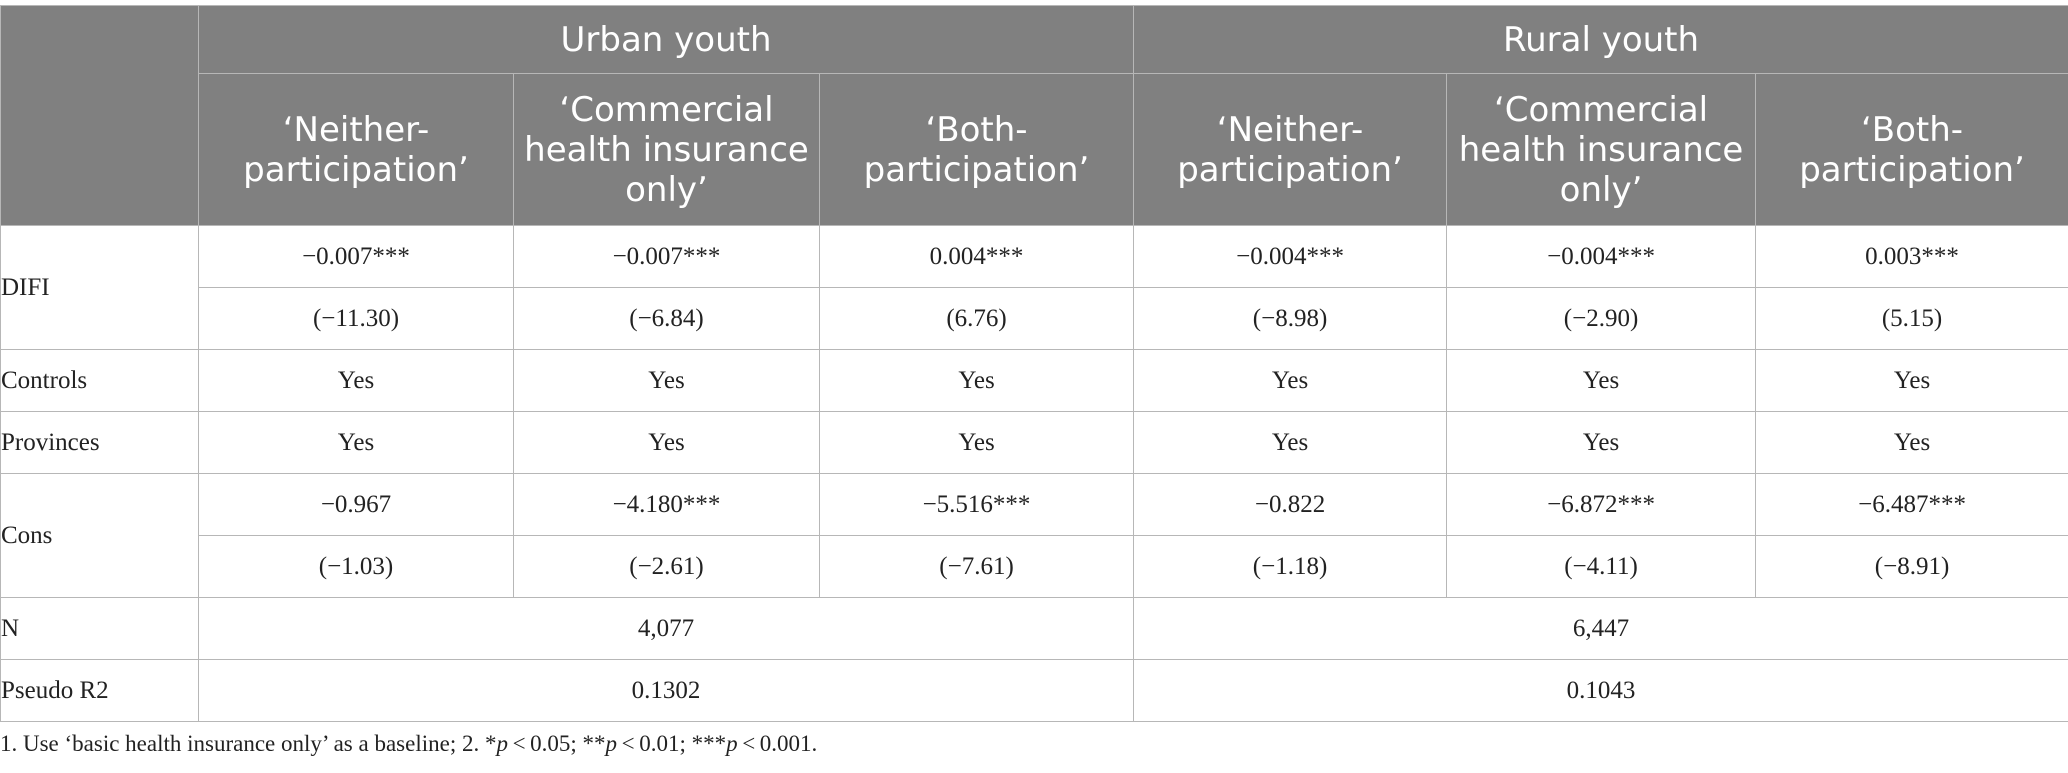  Describe the element at coordinates (1601, 566) in the screenshot. I see `table-cell: (−4.11)` at that location.